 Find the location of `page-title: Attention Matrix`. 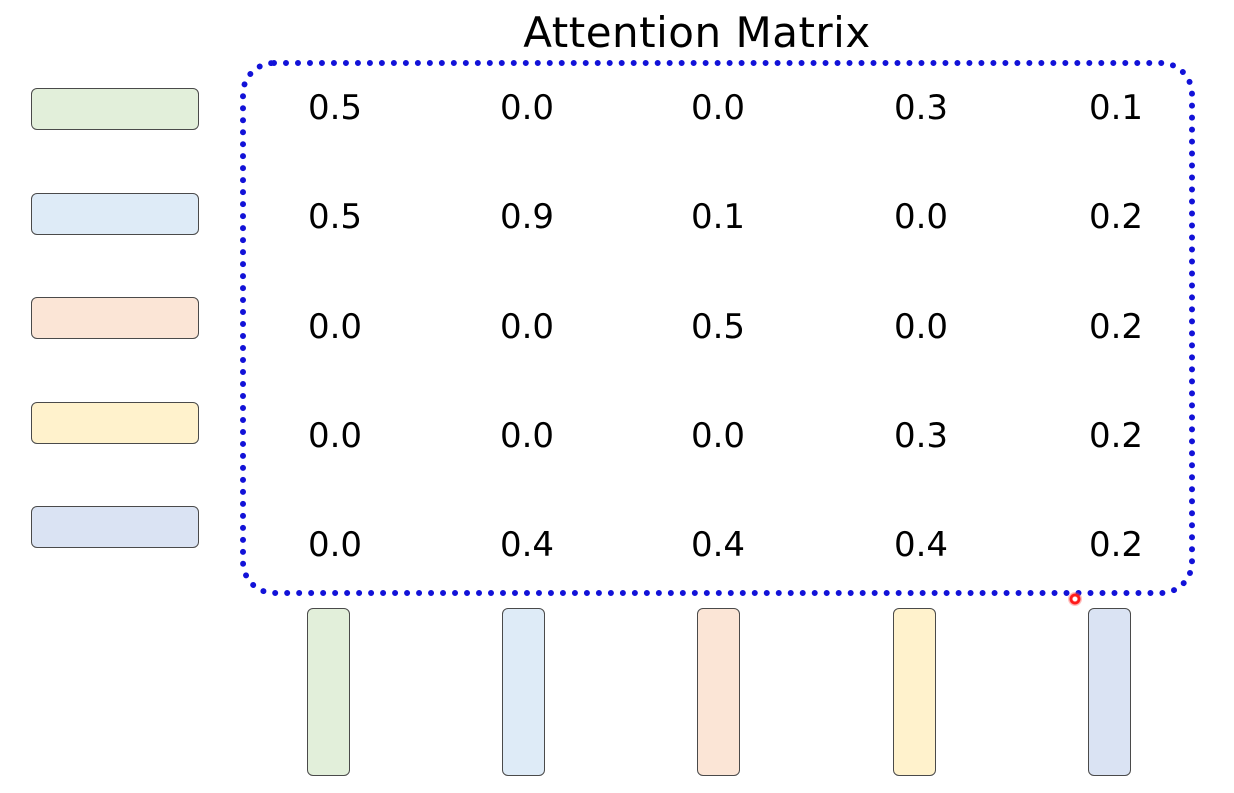

page-title: Attention Matrix is located at coordinates (697, 32).